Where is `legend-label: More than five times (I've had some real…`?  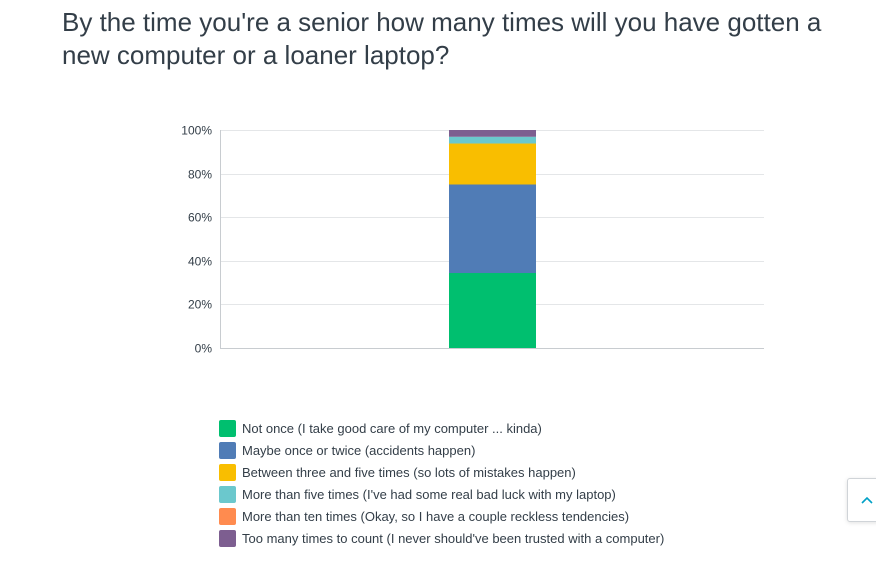
legend-label: More than five times (I've had some real… is located at coordinates (429, 494).